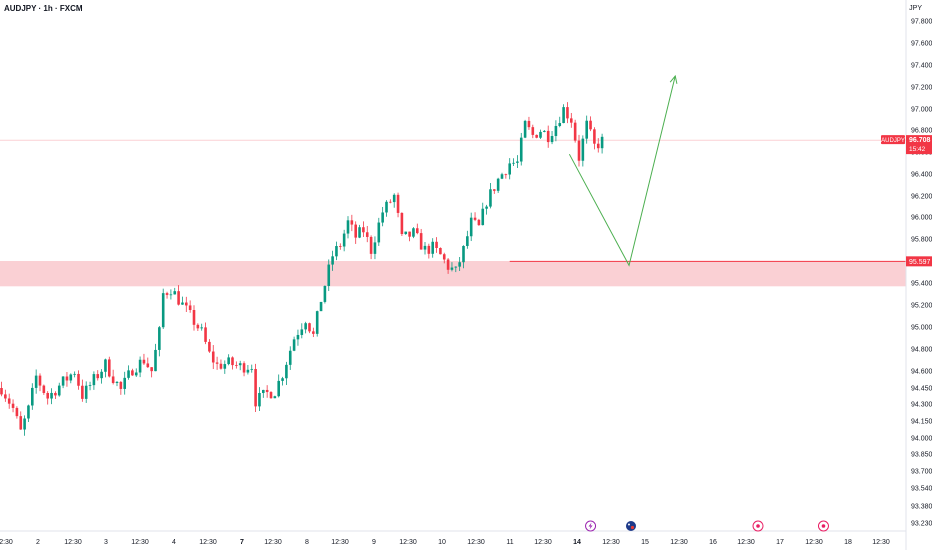 The height and width of the screenshot is (550, 932). I want to click on price-tick-label: 94.000, so click(921, 439).